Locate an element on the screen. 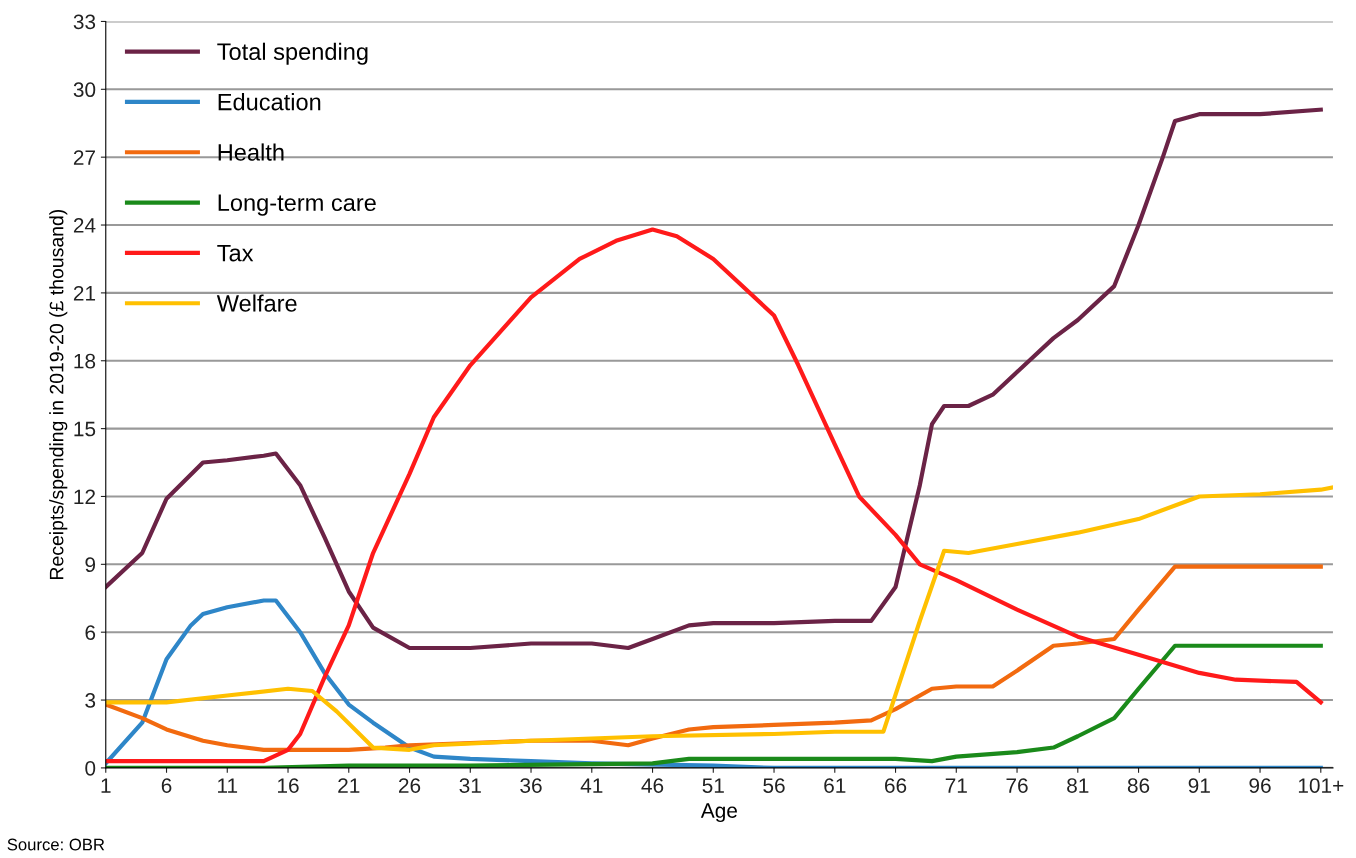 The image size is (1356, 858). legend-label: Tax is located at coordinates (235, 253).